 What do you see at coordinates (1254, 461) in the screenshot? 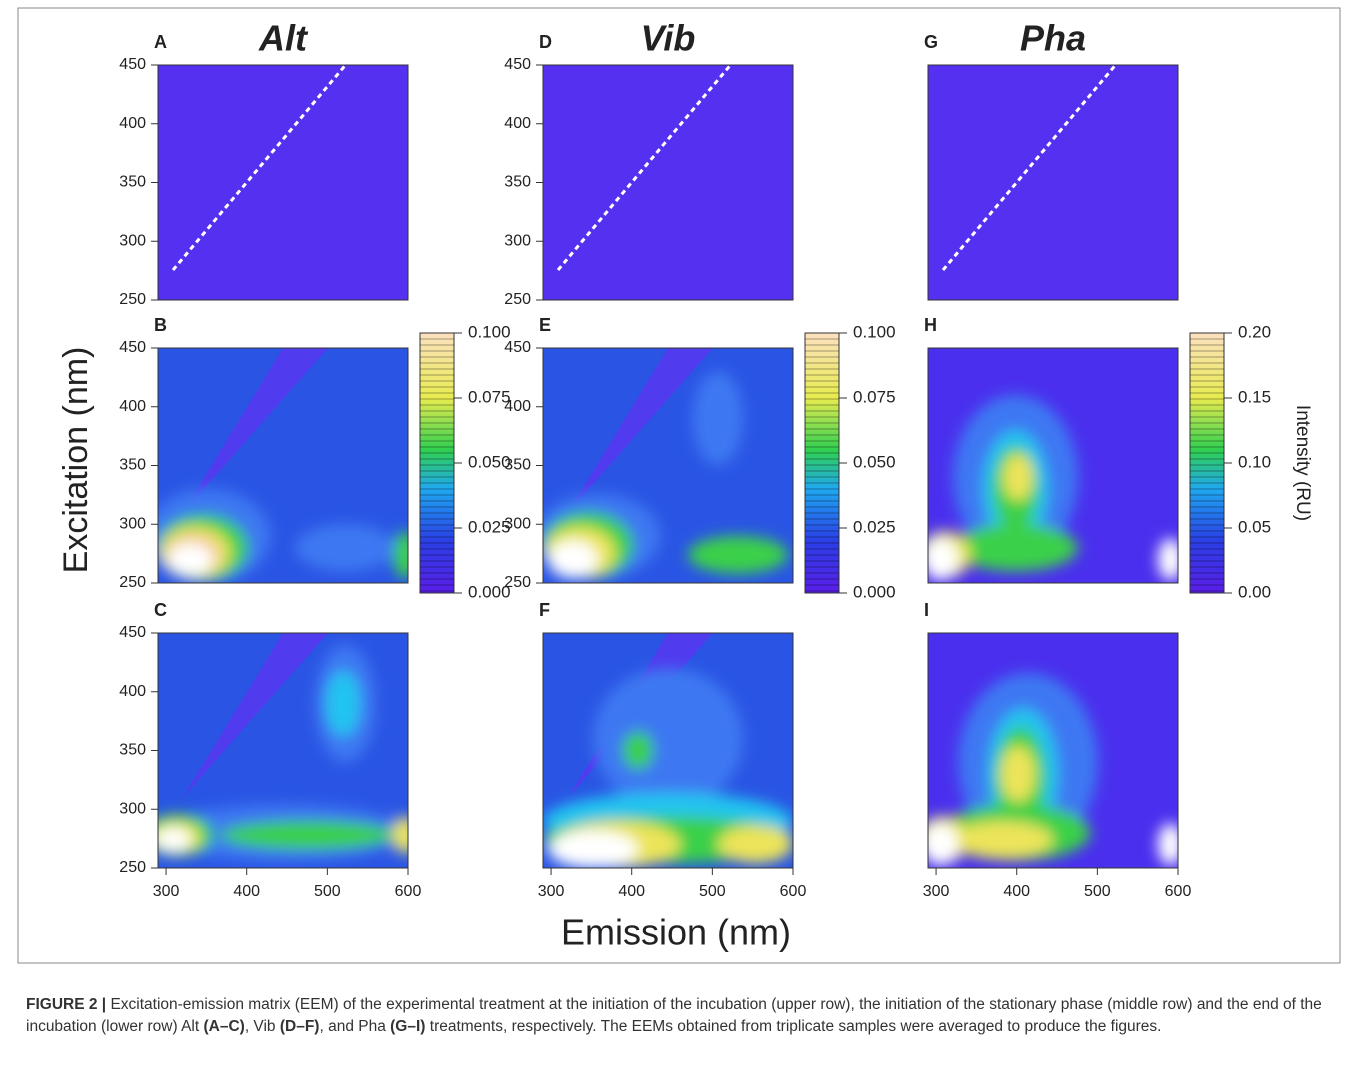
I see `colorbar-tick-label: 0.10` at bounding box center [1254, 461].